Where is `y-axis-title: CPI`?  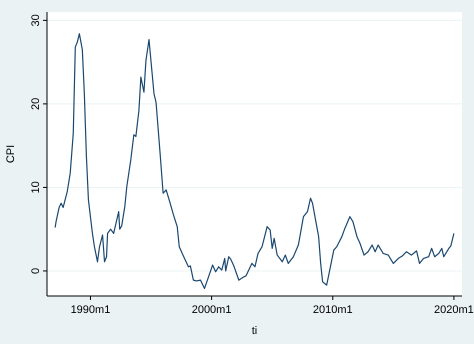
y-axis-title: CPI is located at coordinates (11, 154).